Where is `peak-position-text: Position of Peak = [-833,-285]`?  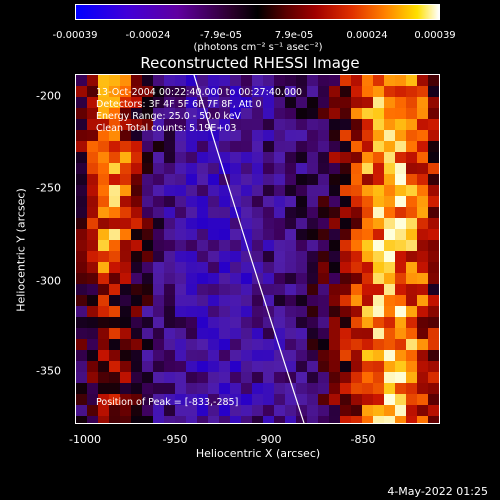
peak-position-text: Position of Peak = [-833,-285] is located at coordinates (167, 402).